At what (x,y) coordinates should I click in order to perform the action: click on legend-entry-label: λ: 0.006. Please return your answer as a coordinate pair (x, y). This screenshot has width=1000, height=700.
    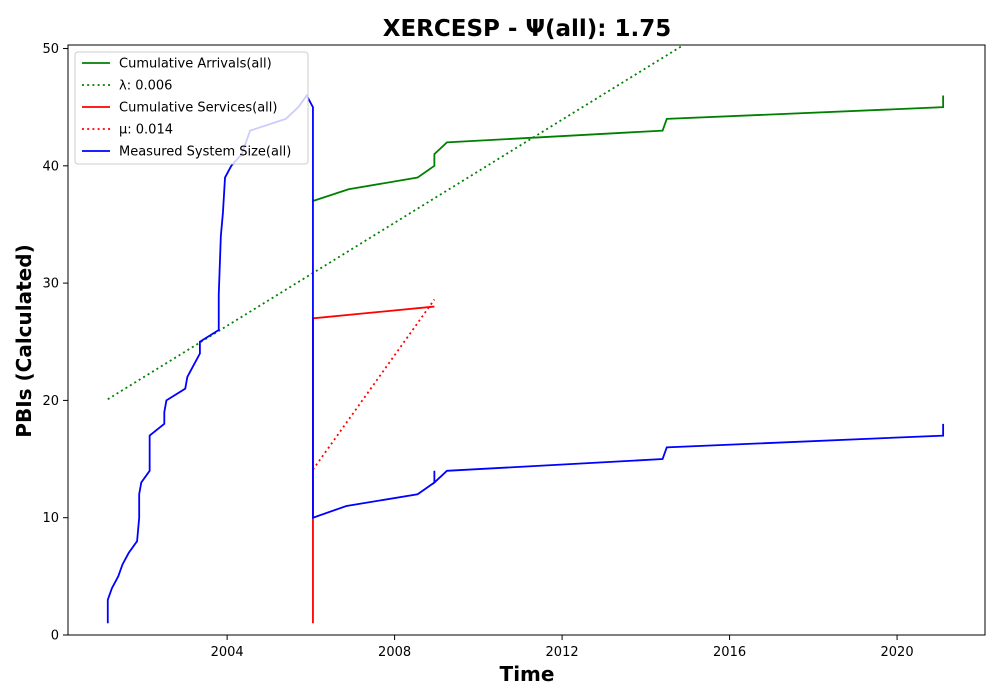
    Looking at the image, I should click on (145, 86).